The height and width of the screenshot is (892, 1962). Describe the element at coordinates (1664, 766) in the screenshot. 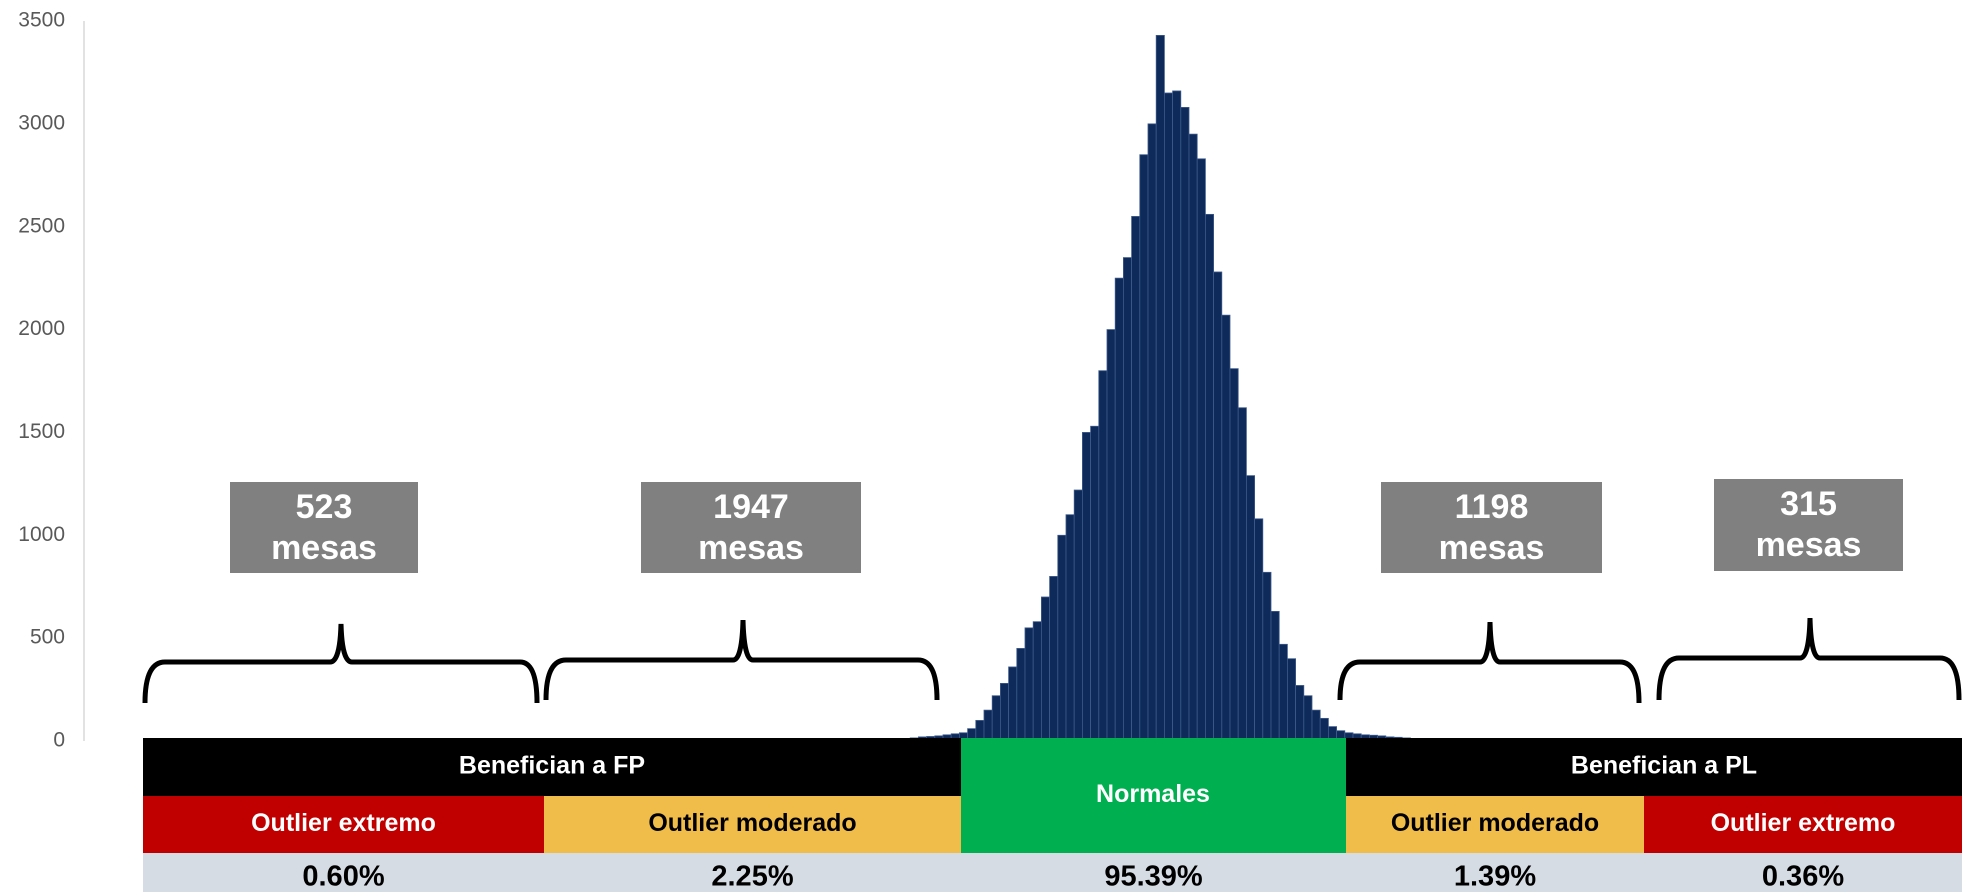

I see `group-label: Benefician a PL` at that location.